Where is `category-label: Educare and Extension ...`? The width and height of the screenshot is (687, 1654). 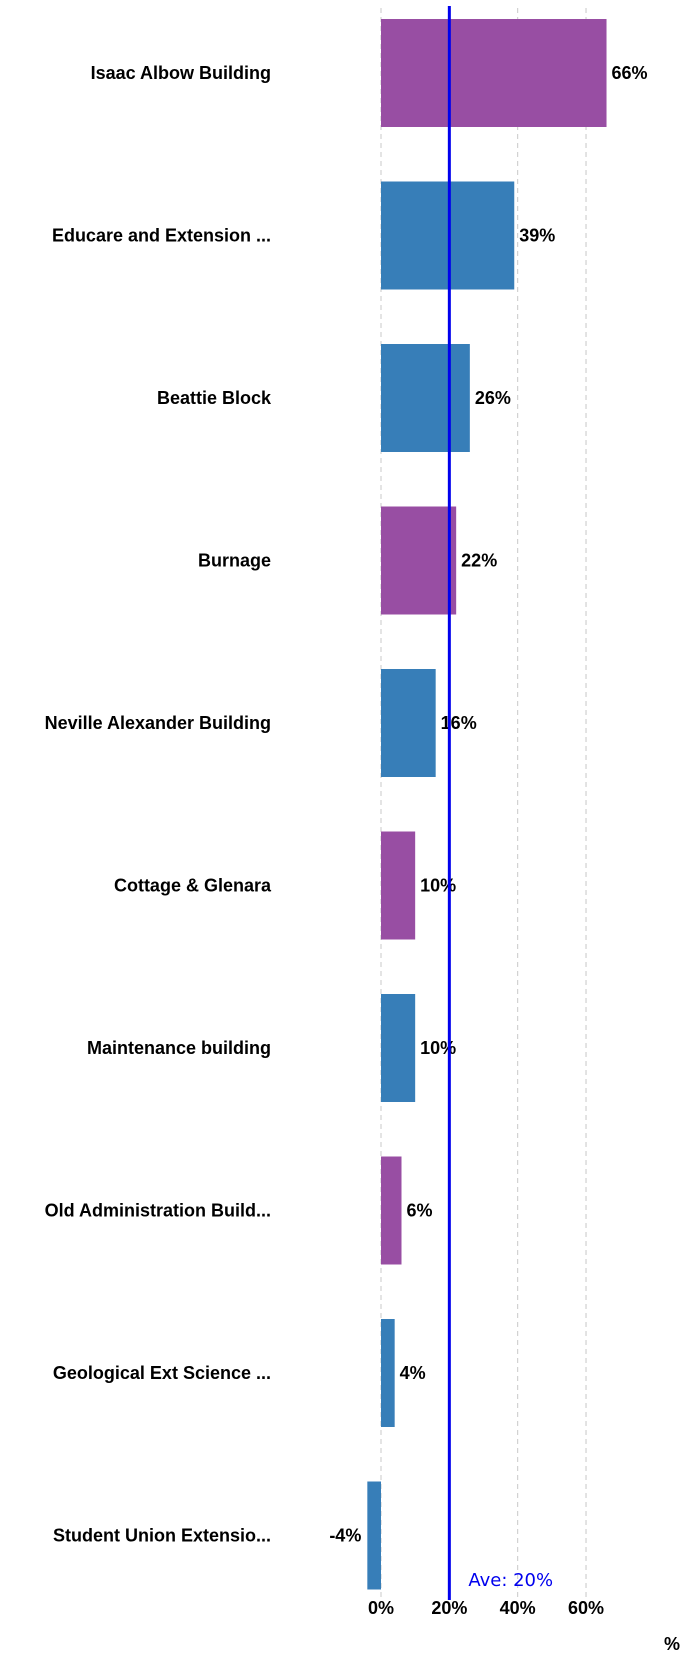 category-label: Educare and Extension ... is located at coordinates (161, 236).